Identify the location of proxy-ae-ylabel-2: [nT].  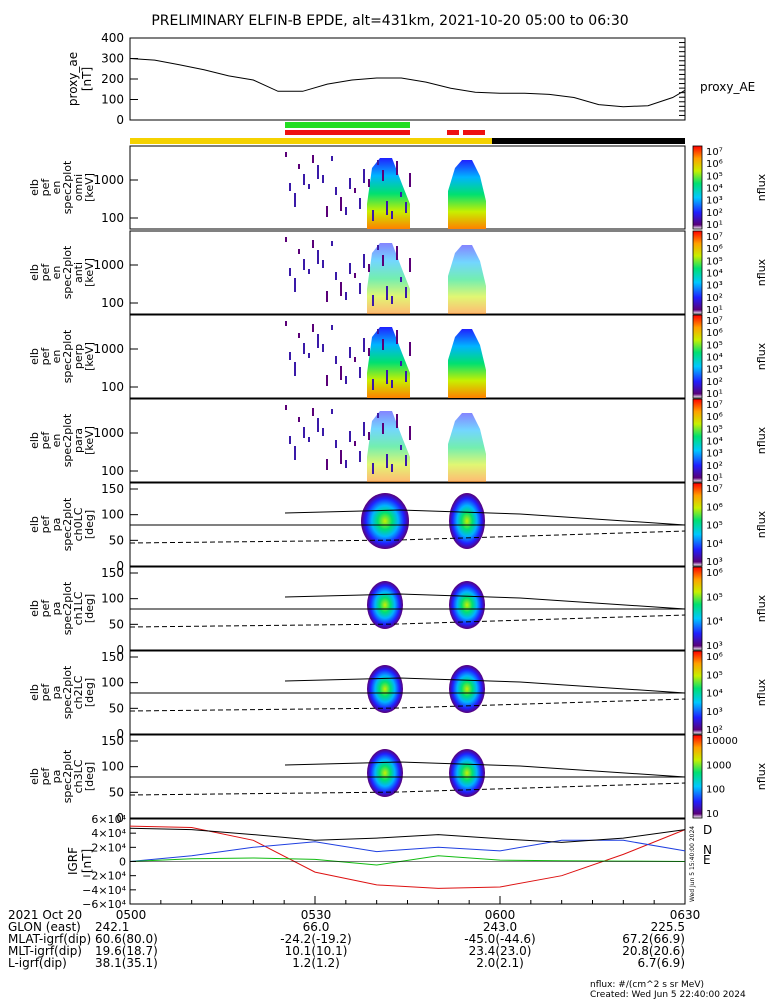
(87, 79).